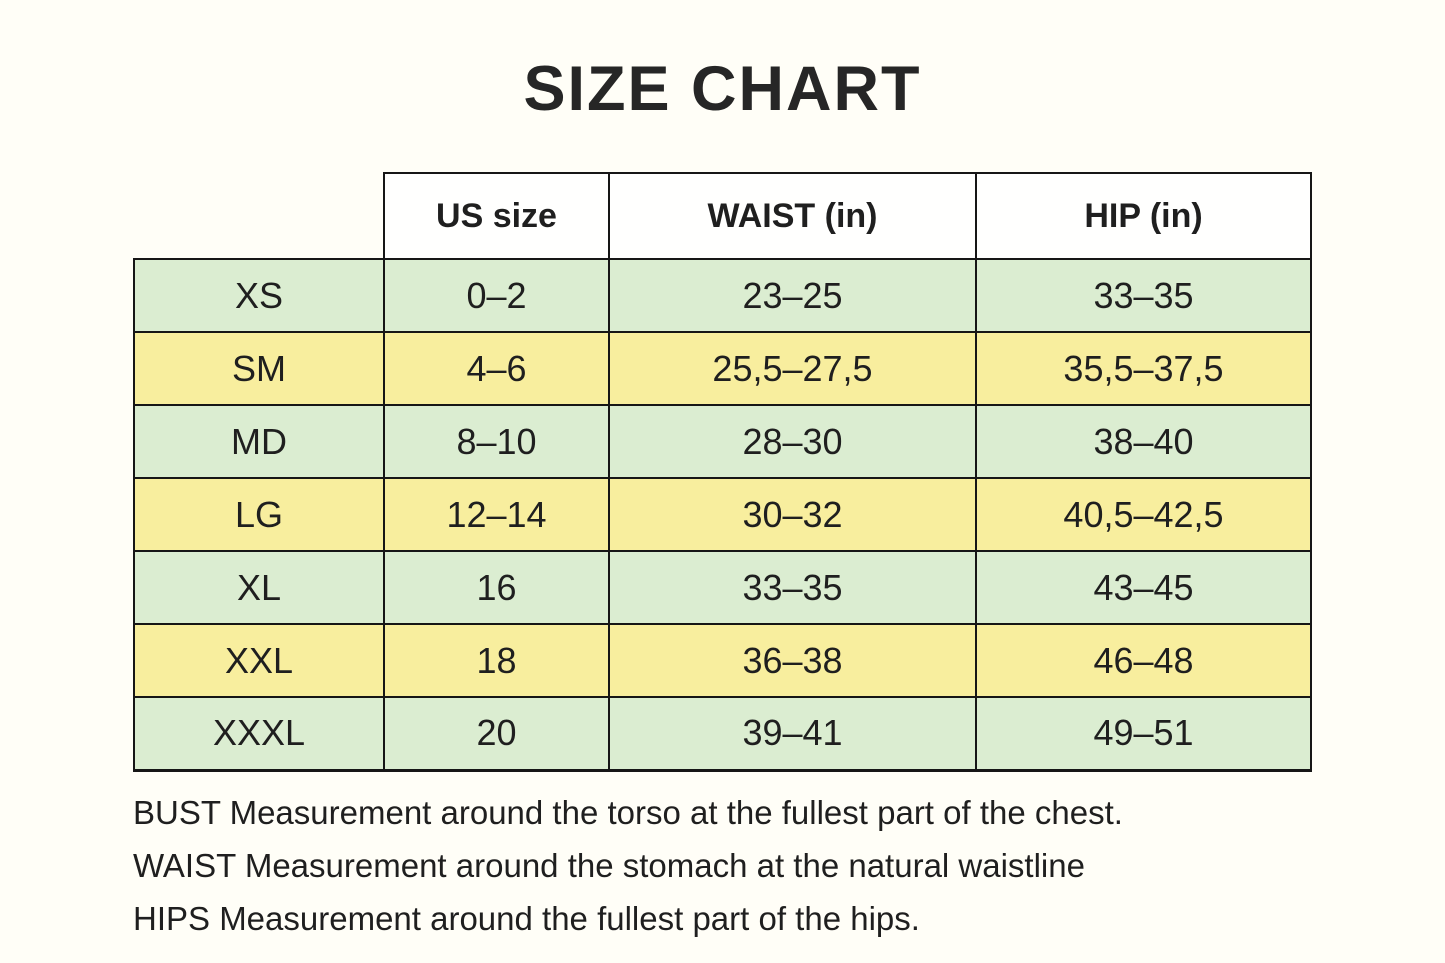 This screenshot has height=963, width=1445. Describe the element at coordinates (792, 441) in the screenshot. I see `cell-waist: 28–30` at that location.